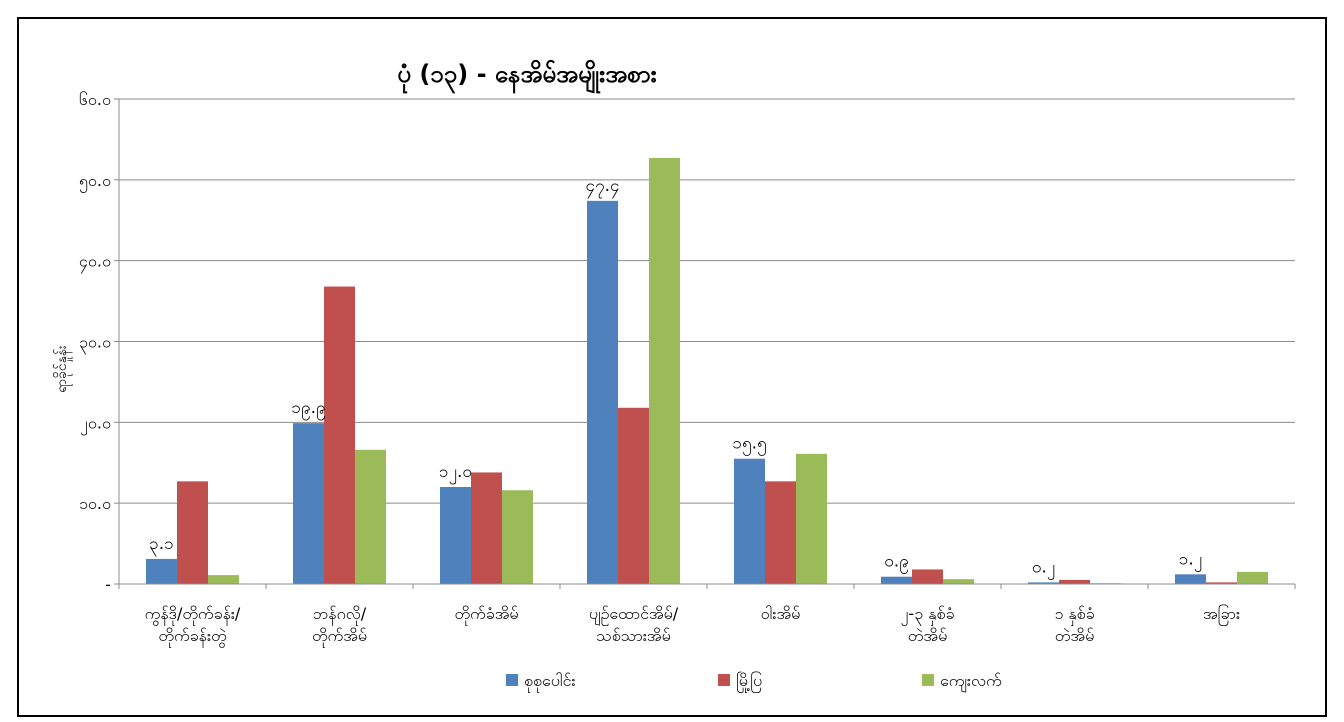  I want to click on y-axis-label: ရာခိုင်နှုန်း, so click(63, 369).